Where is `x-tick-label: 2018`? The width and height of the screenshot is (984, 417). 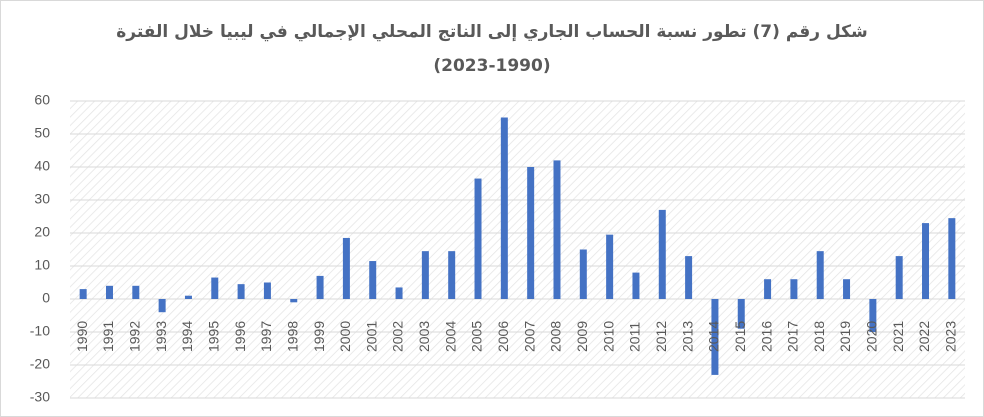 x-tick-label: 2018 is located at coordinates (819, 336).